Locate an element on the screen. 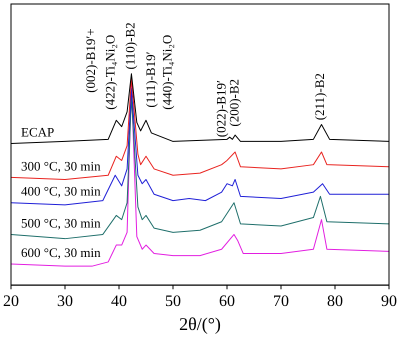 The width and height of the screenshot is (400, 340). x-tick-label: 50 is located at coordinates (173, 301).